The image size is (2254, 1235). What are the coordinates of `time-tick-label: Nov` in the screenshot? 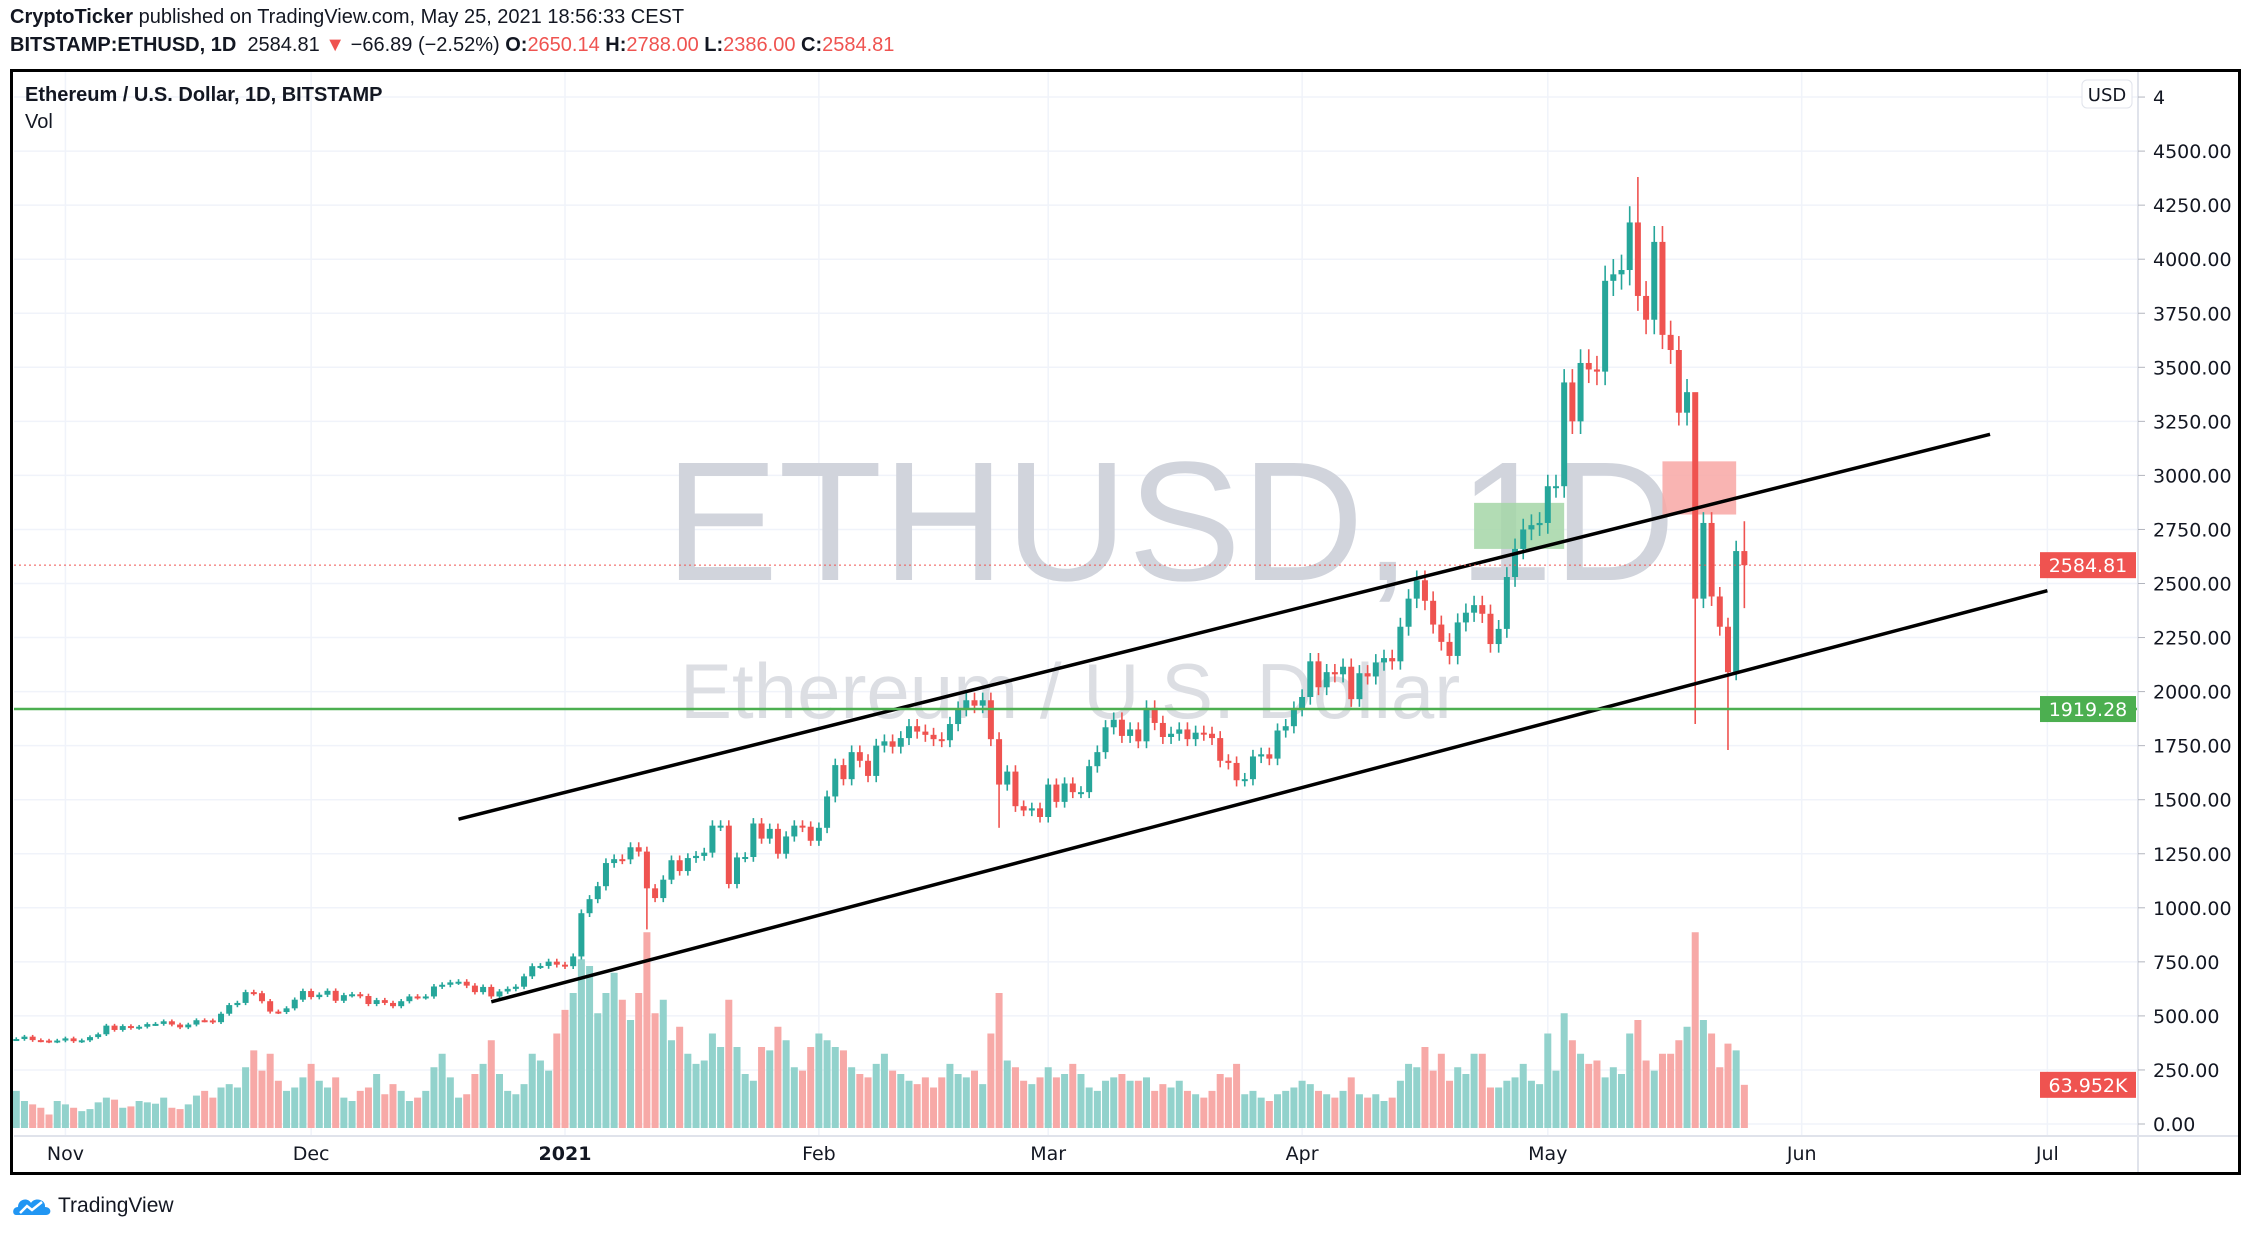 It's located at (65, 1154).